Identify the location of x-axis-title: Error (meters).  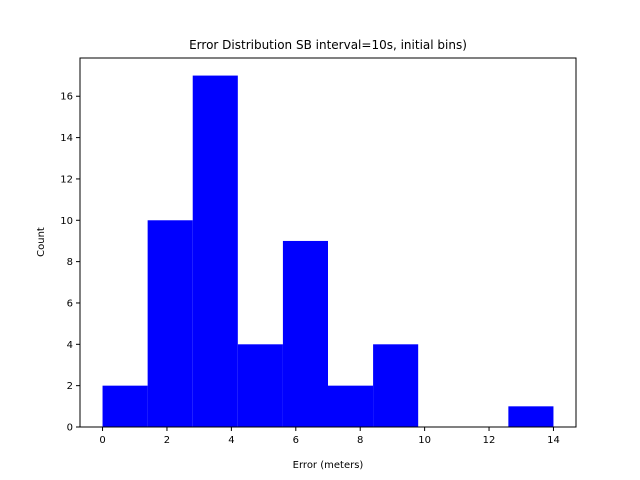
(328, 465).